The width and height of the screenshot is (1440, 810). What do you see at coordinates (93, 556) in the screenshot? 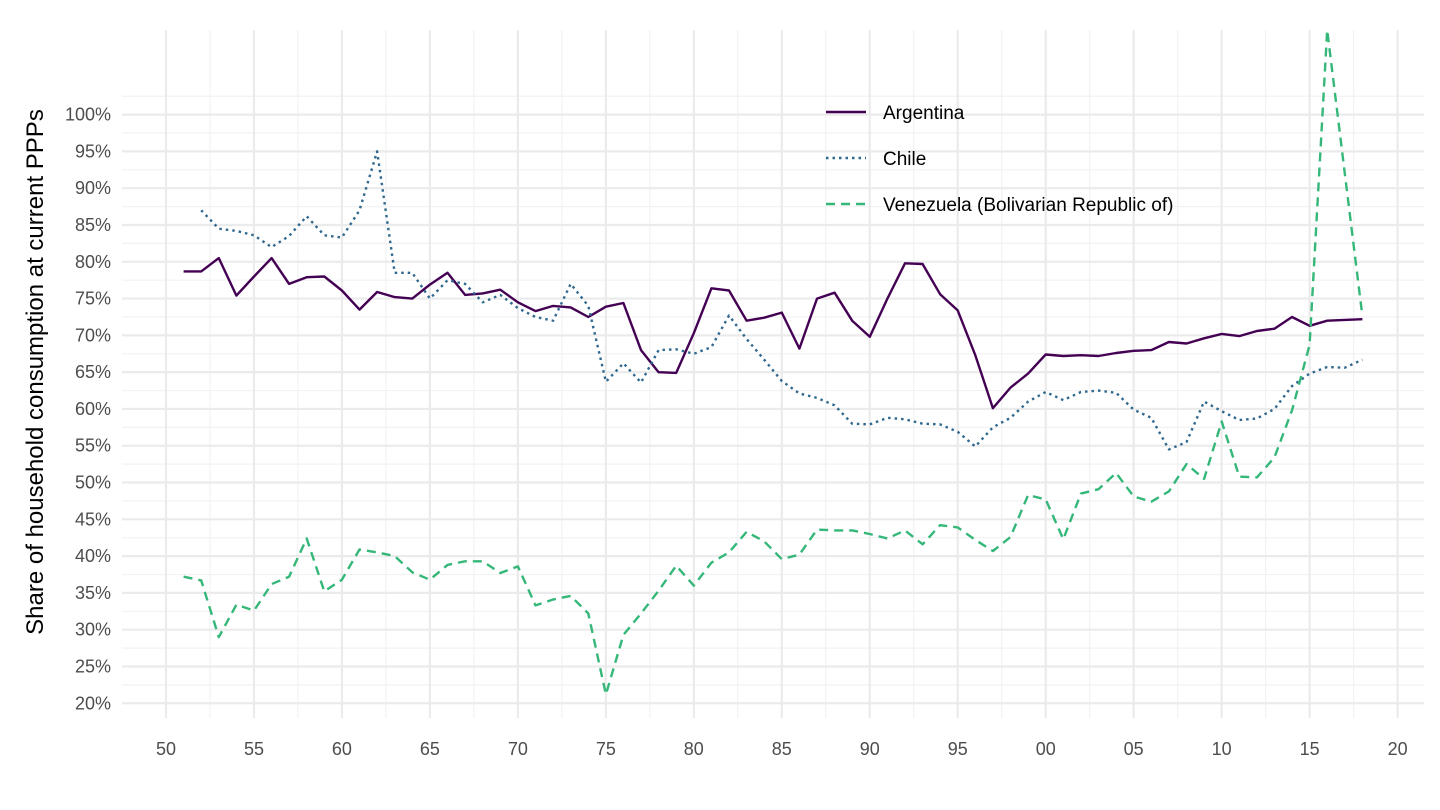
I see `y-tick-label: 40%` at bounding box center [93, 556].